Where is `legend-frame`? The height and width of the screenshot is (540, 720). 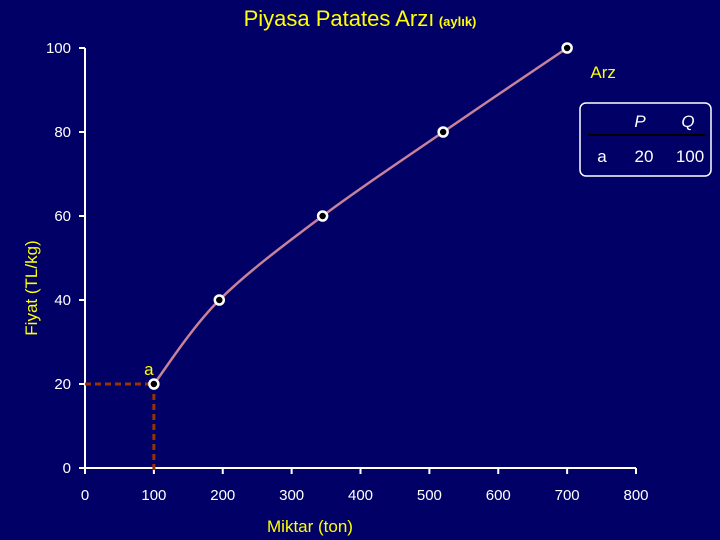 legend-frame is located at coordinates (645, 139).